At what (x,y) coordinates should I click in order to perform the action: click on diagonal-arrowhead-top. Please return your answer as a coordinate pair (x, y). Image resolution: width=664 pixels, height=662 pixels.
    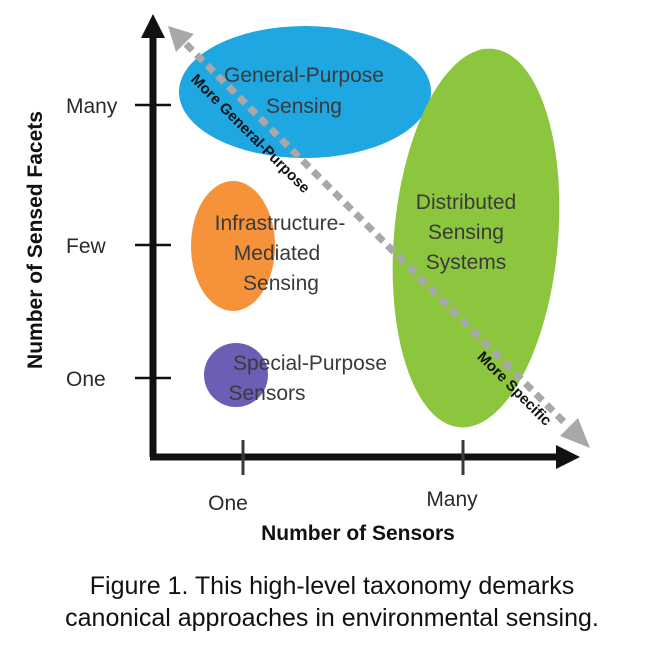
    Looking at the image, I should click on (181, 39).